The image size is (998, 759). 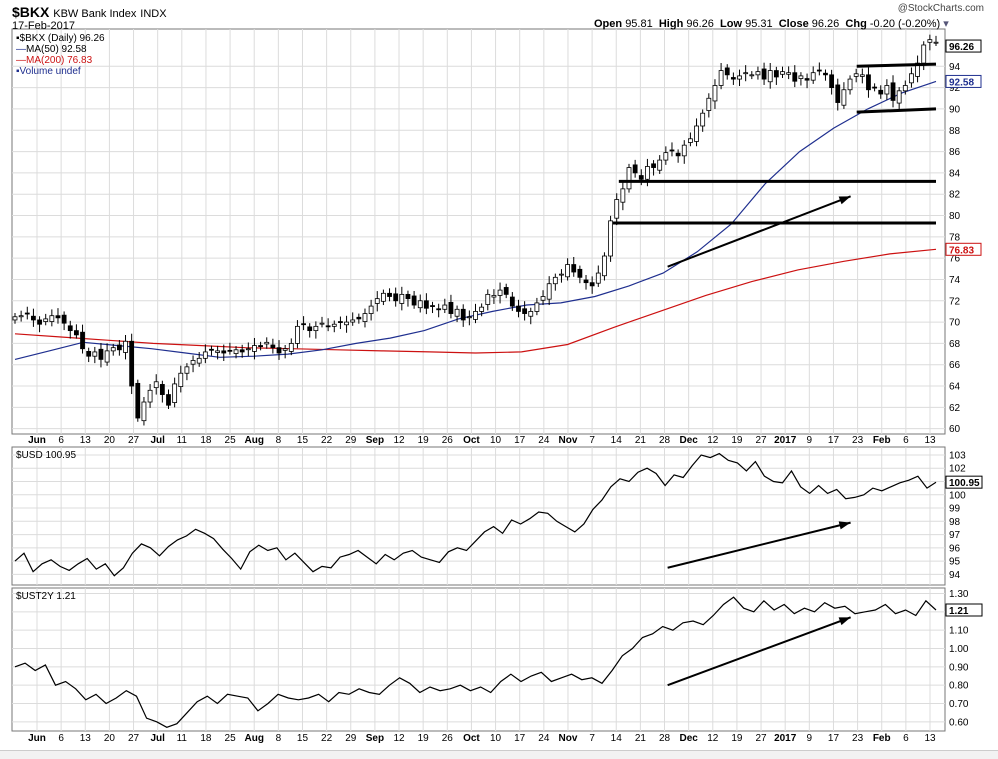 What do you see at coordinates (671, 24) in the screenshot?
I see `high-label: High` at bounding box center [671, 24].